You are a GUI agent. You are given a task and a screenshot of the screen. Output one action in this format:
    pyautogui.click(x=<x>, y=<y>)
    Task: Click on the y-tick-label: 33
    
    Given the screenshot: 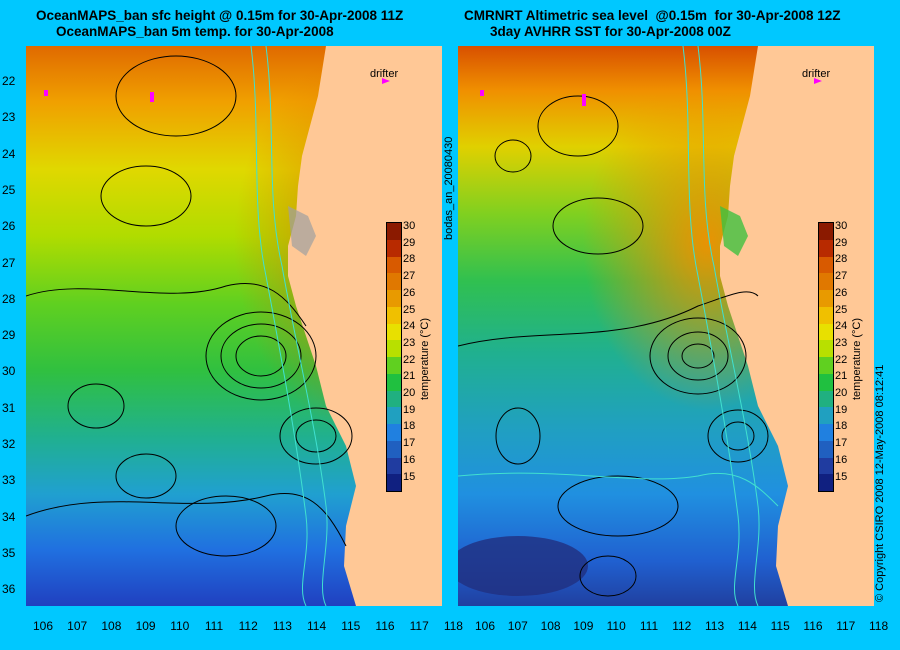 What is the action you would take?
    pyautogui.click(x=9, y=480)
    